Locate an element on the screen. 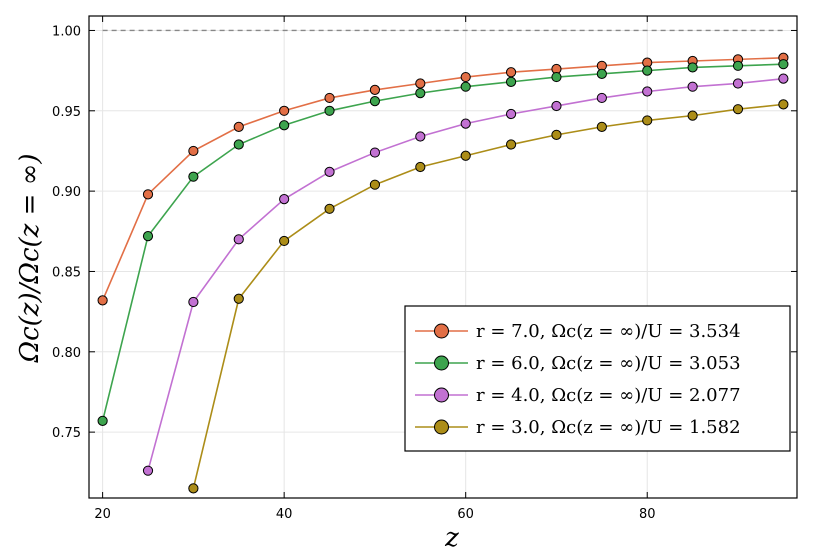  y-tick-label: 0.75 is located at coordinates (66, 433).